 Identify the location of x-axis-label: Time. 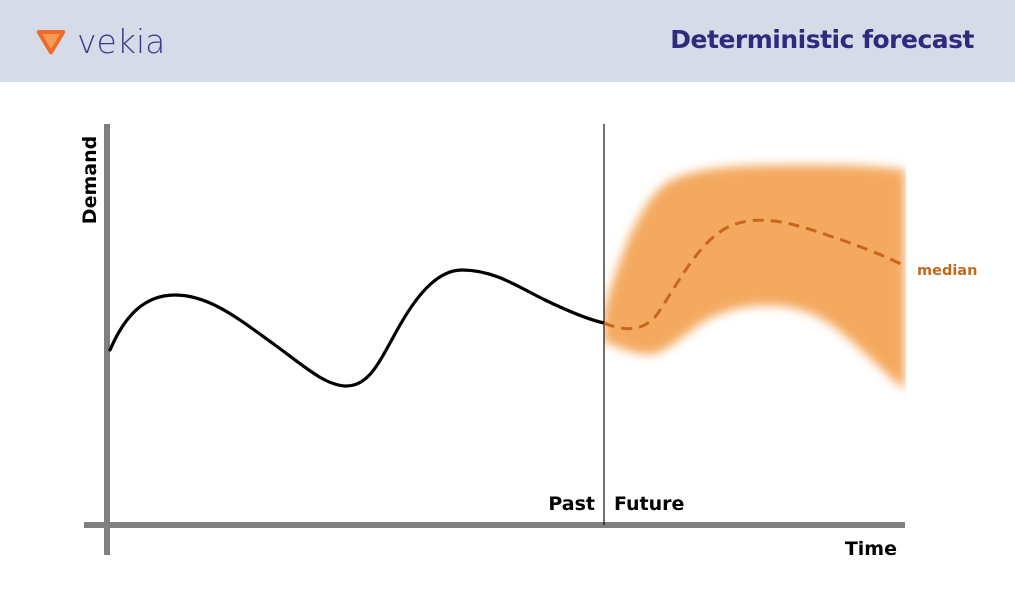
(871, 549).